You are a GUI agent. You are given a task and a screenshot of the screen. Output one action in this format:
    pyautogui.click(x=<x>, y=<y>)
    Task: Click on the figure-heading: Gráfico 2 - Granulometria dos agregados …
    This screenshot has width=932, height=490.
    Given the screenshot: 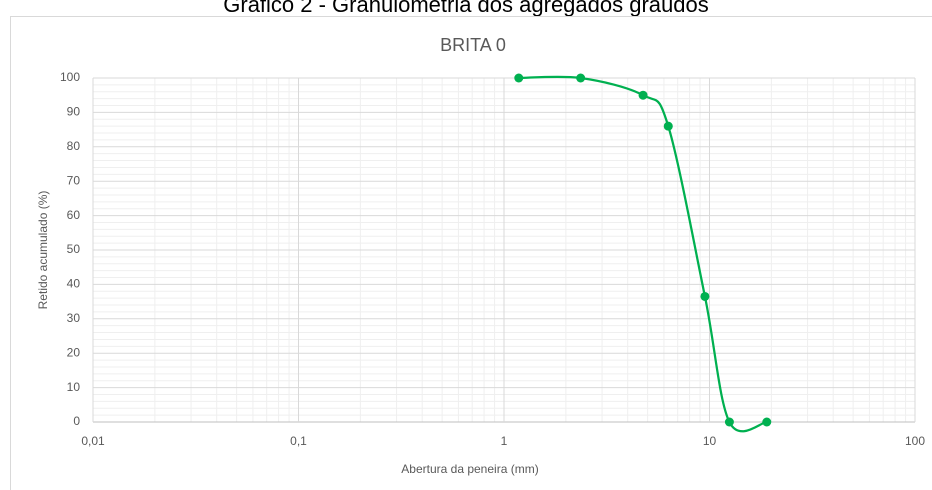 What is the action you would take?
    pyautogui.click(x=465, y=8)
    